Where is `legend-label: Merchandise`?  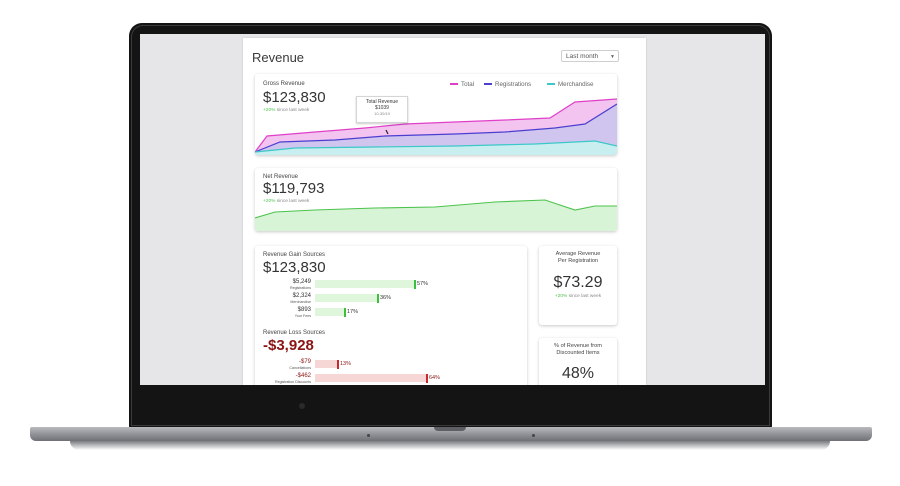
legend-label: Merchandise is located at coordinates (576, 84).